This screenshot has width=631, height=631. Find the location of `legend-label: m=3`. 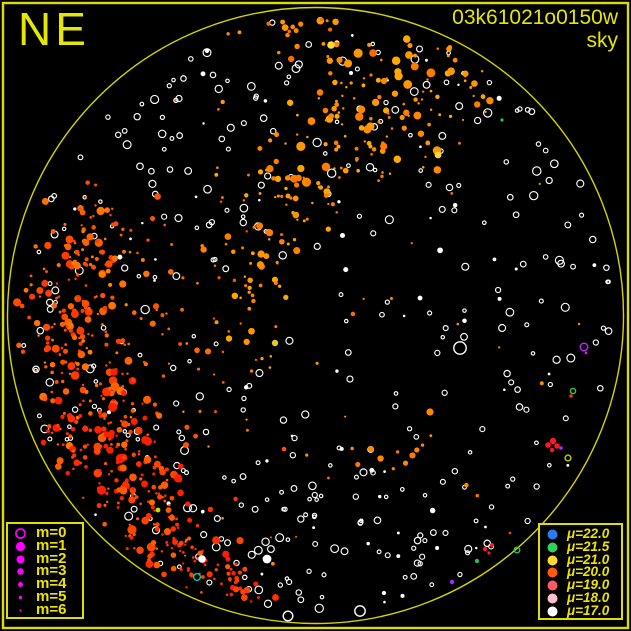

legend-label: m=3 is located at coordinates (51, 571).